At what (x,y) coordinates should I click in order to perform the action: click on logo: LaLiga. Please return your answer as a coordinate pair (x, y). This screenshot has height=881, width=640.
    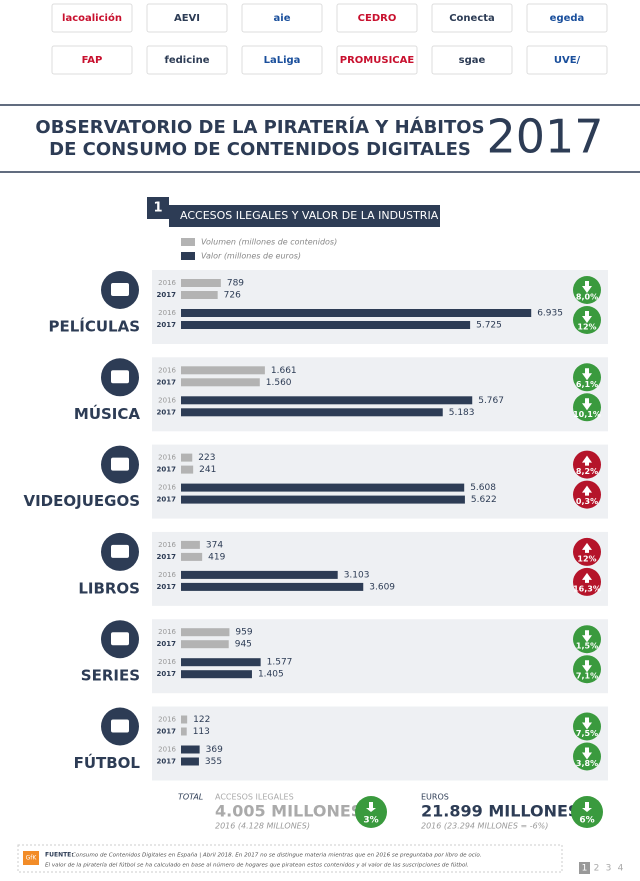
    Looking at the image, I should click on (282, 60).